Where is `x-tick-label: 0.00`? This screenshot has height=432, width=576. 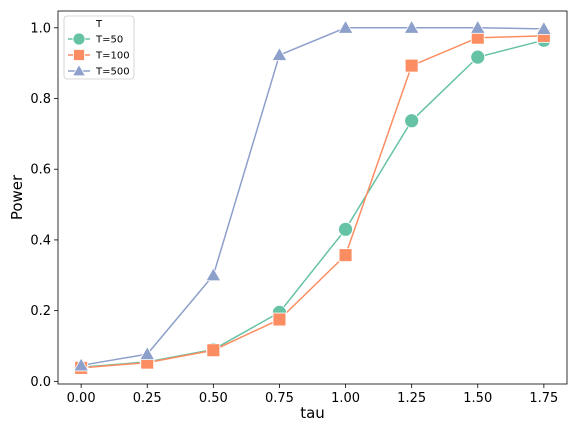
x-tick-label: 0.00 is located at coordinates (81, 398).